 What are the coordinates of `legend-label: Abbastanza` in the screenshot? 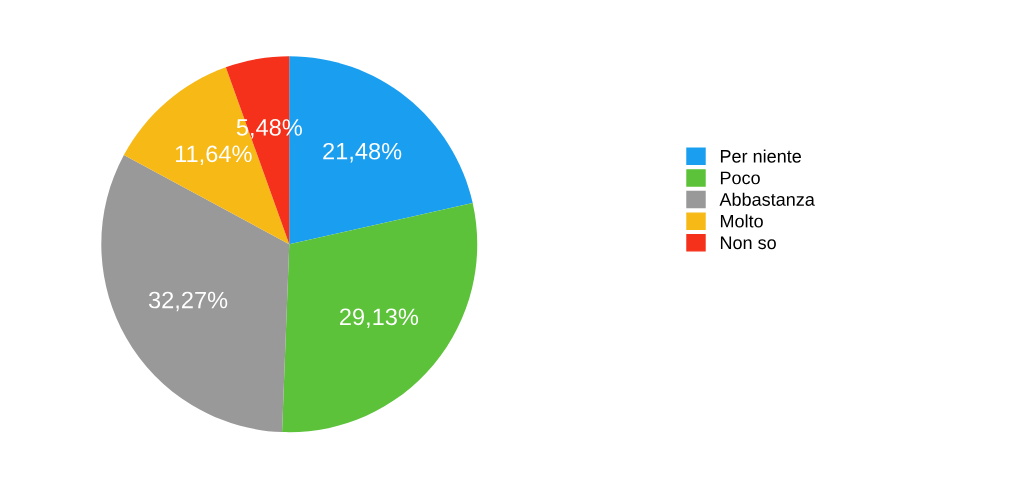 It's located at (767, 199).